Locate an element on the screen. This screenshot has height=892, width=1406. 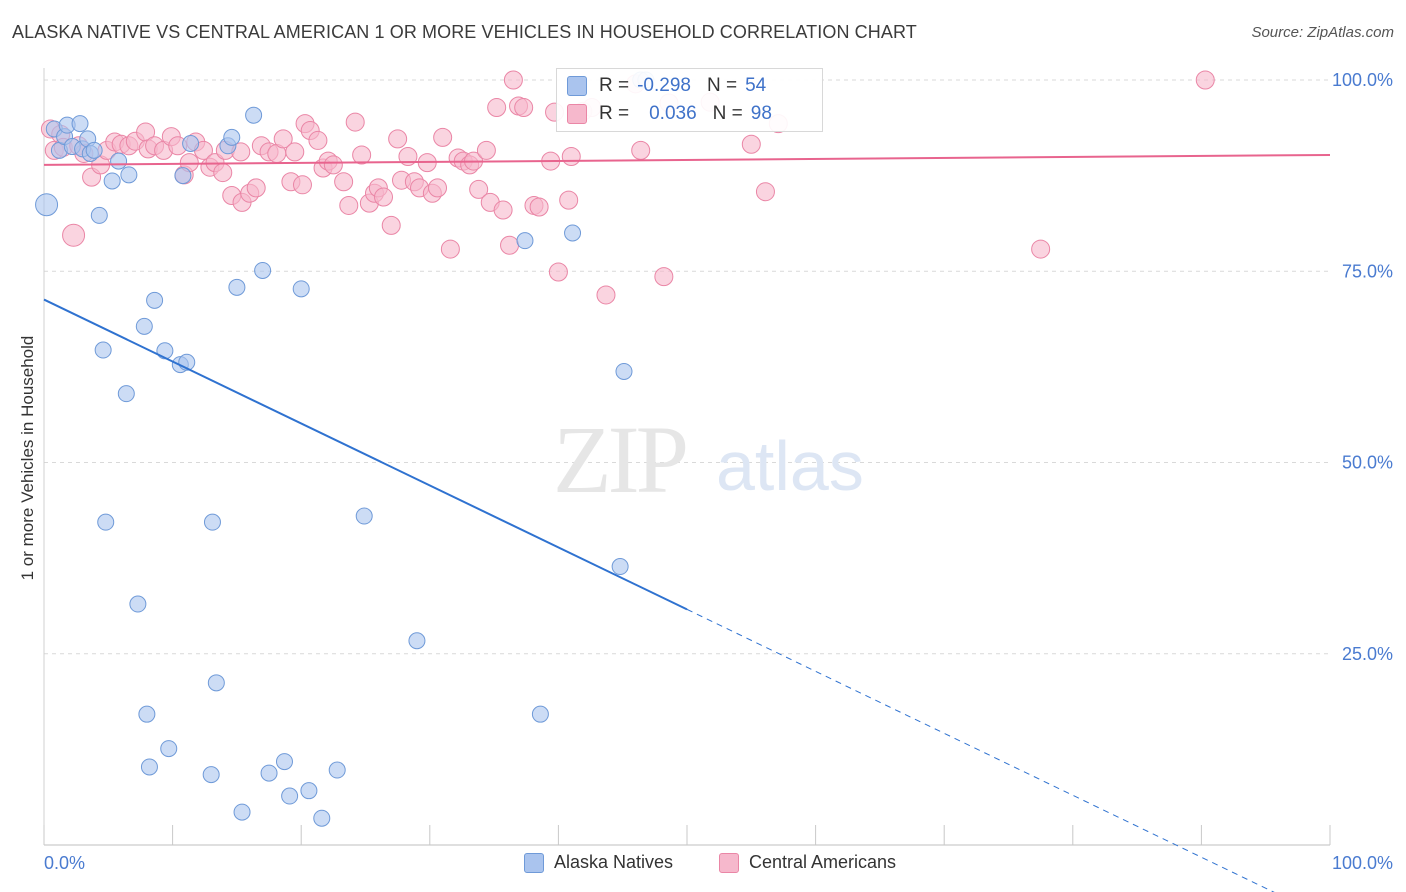
chart-source: Source: ZipAtlas.com is located at coordinates (1322, 32).